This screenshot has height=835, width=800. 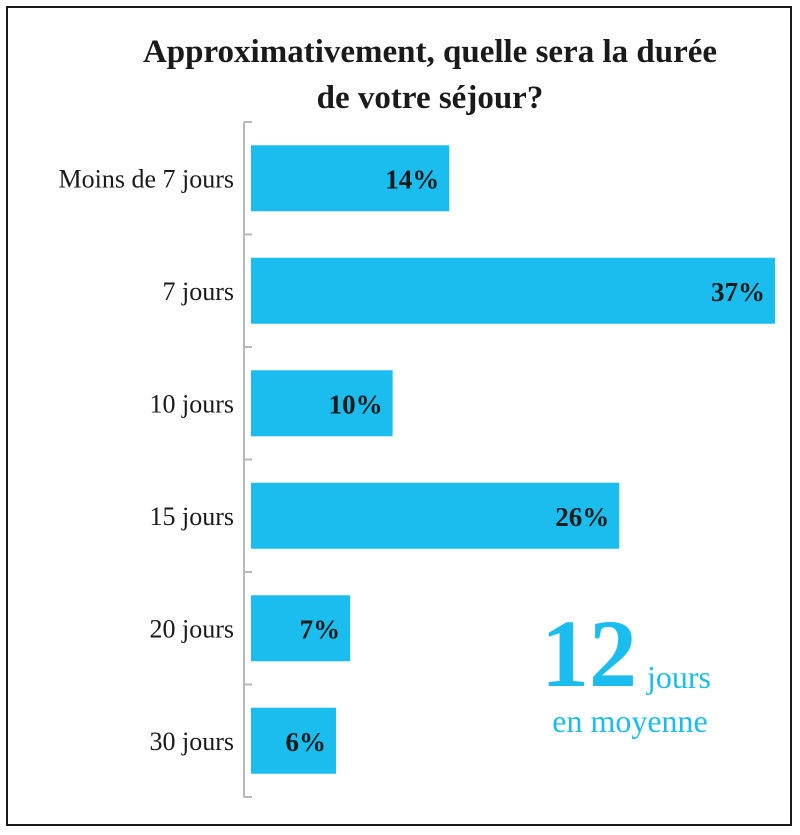 I want to click on chart-title-line-2: de votre séjour?, so click(x=430, y=98).